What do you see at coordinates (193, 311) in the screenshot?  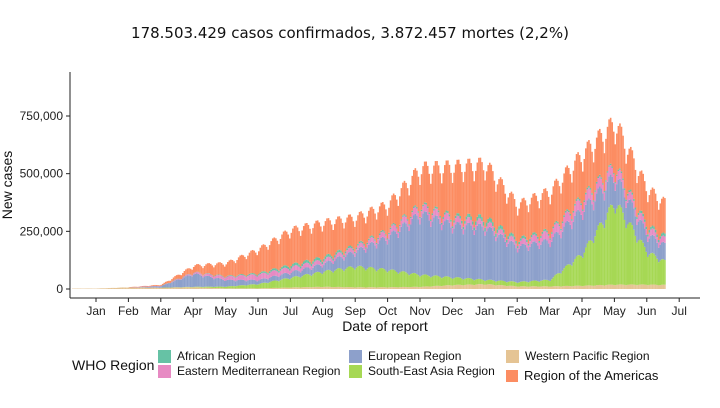 I see `x-tick-label: Apr` at bounding box center [193, 311].